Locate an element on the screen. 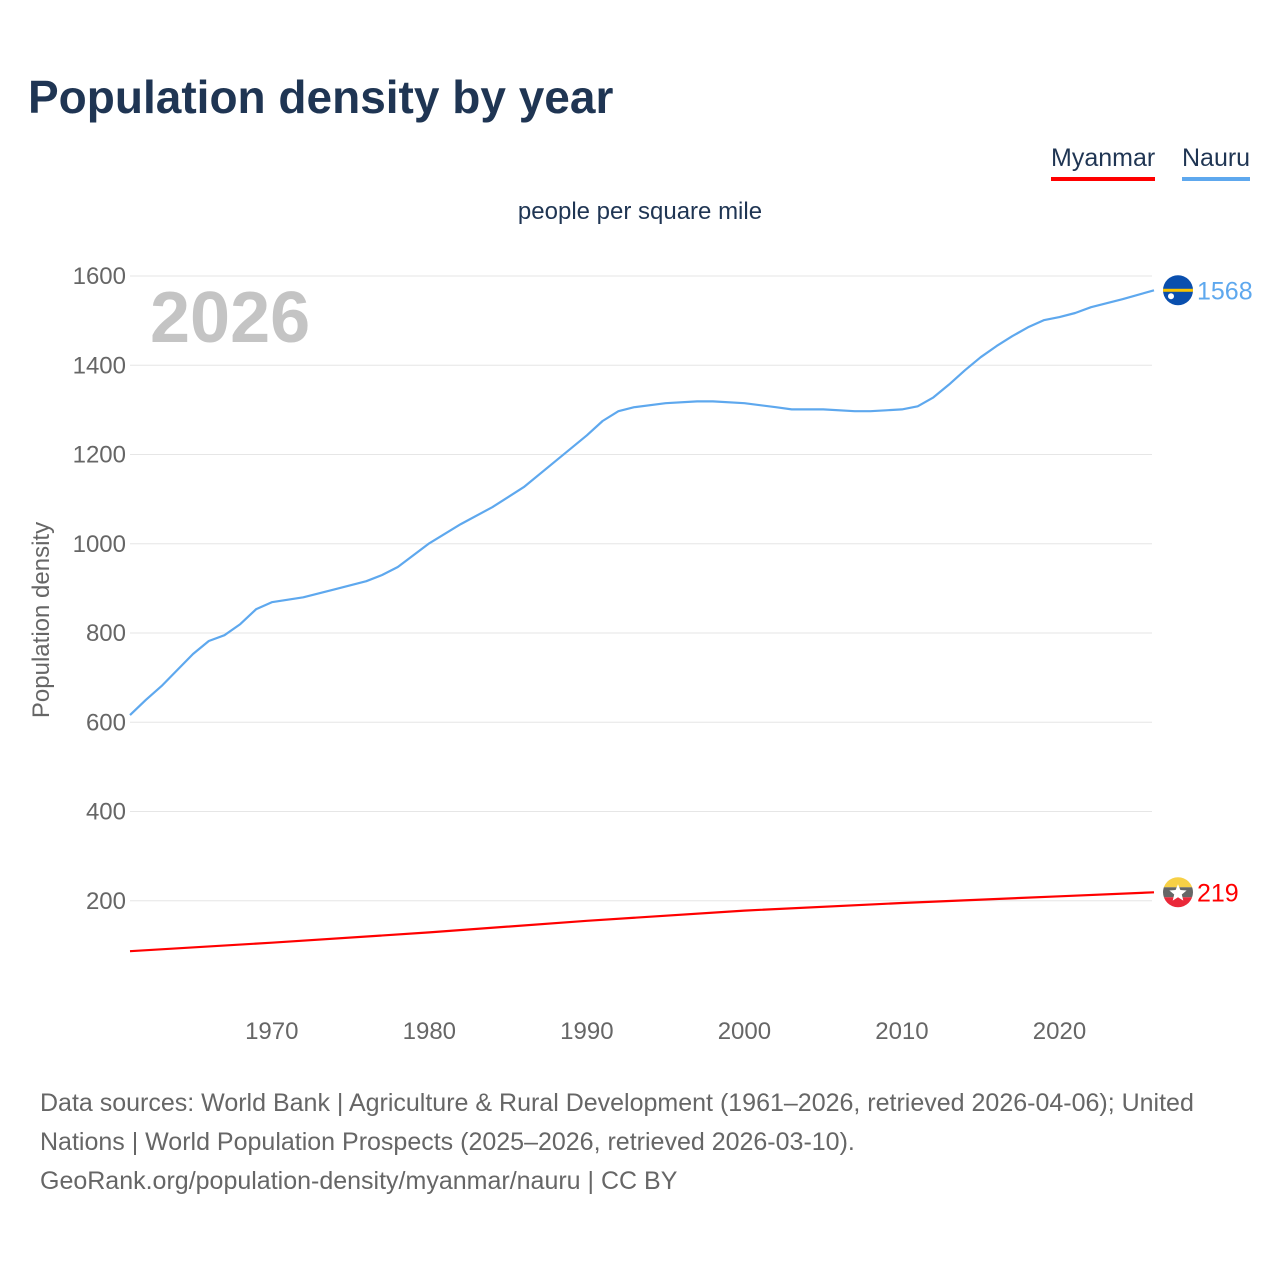 This screenshot has height=1280, width=1280. myanmar-flag-icon is located at coordinates (1178, 892).